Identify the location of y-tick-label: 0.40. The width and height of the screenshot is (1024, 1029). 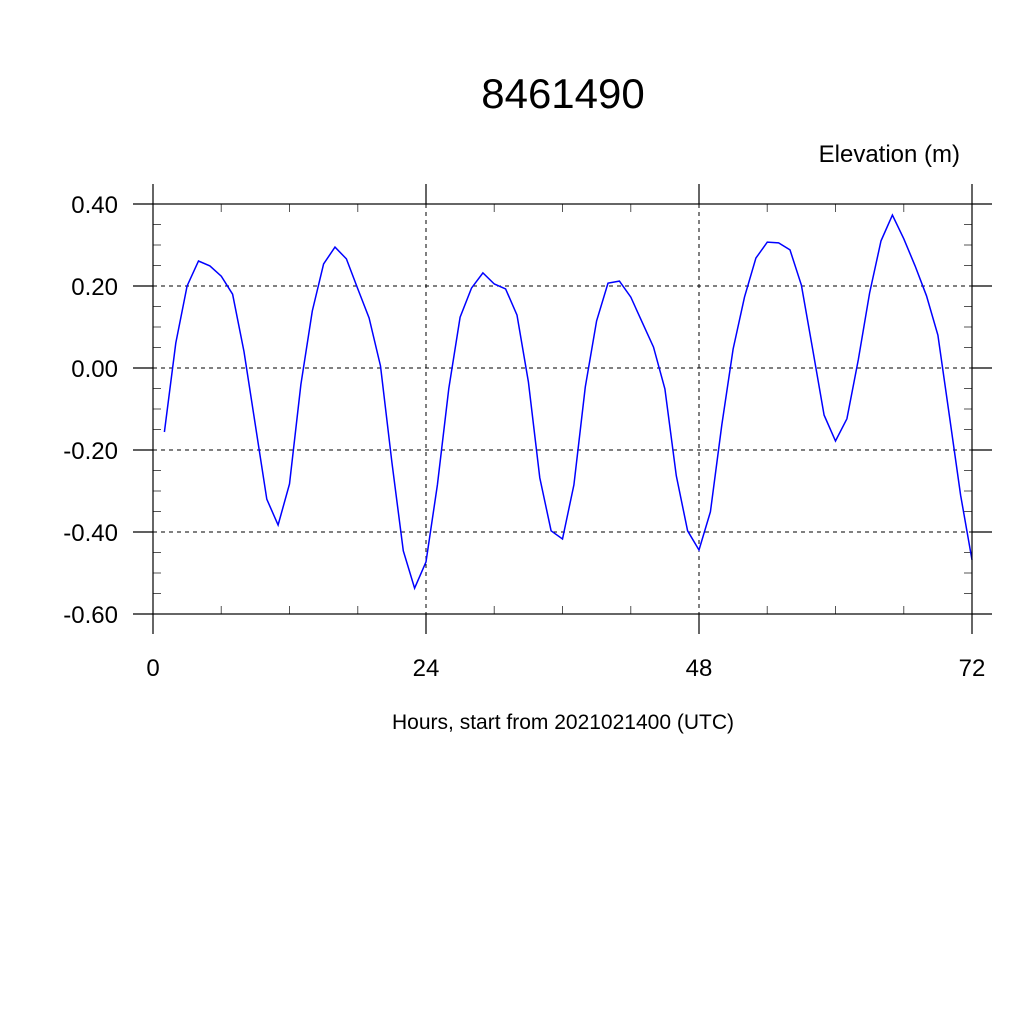
(94, 205).